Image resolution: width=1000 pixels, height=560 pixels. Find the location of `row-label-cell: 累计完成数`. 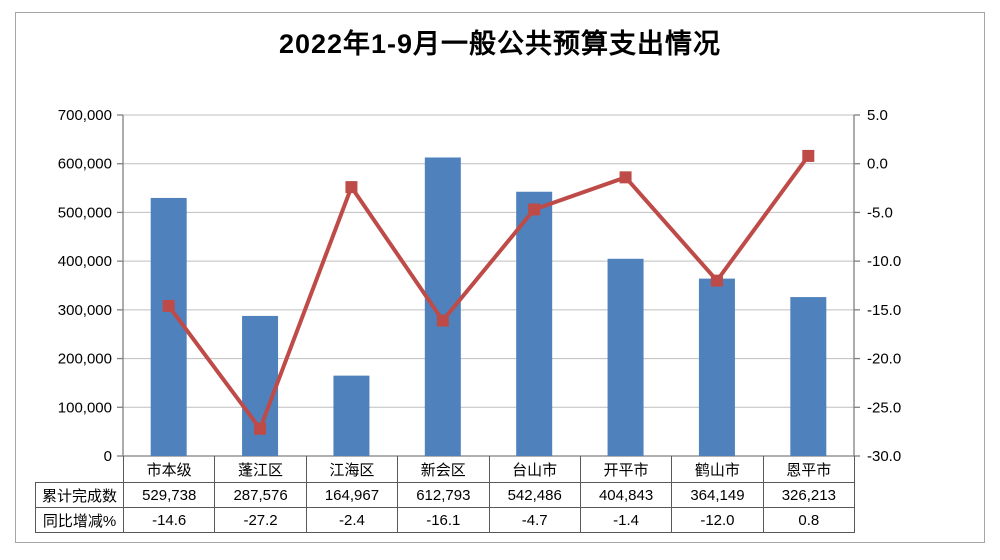

row-label-cell: 累计完成数 is located at coordinates (79, 495).